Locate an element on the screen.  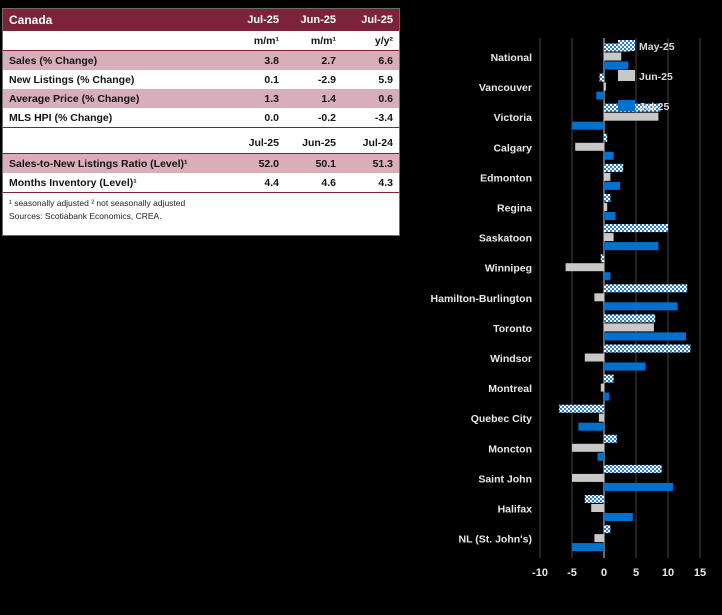
category-label: Winnipeg is located at coordinates (508, 269).